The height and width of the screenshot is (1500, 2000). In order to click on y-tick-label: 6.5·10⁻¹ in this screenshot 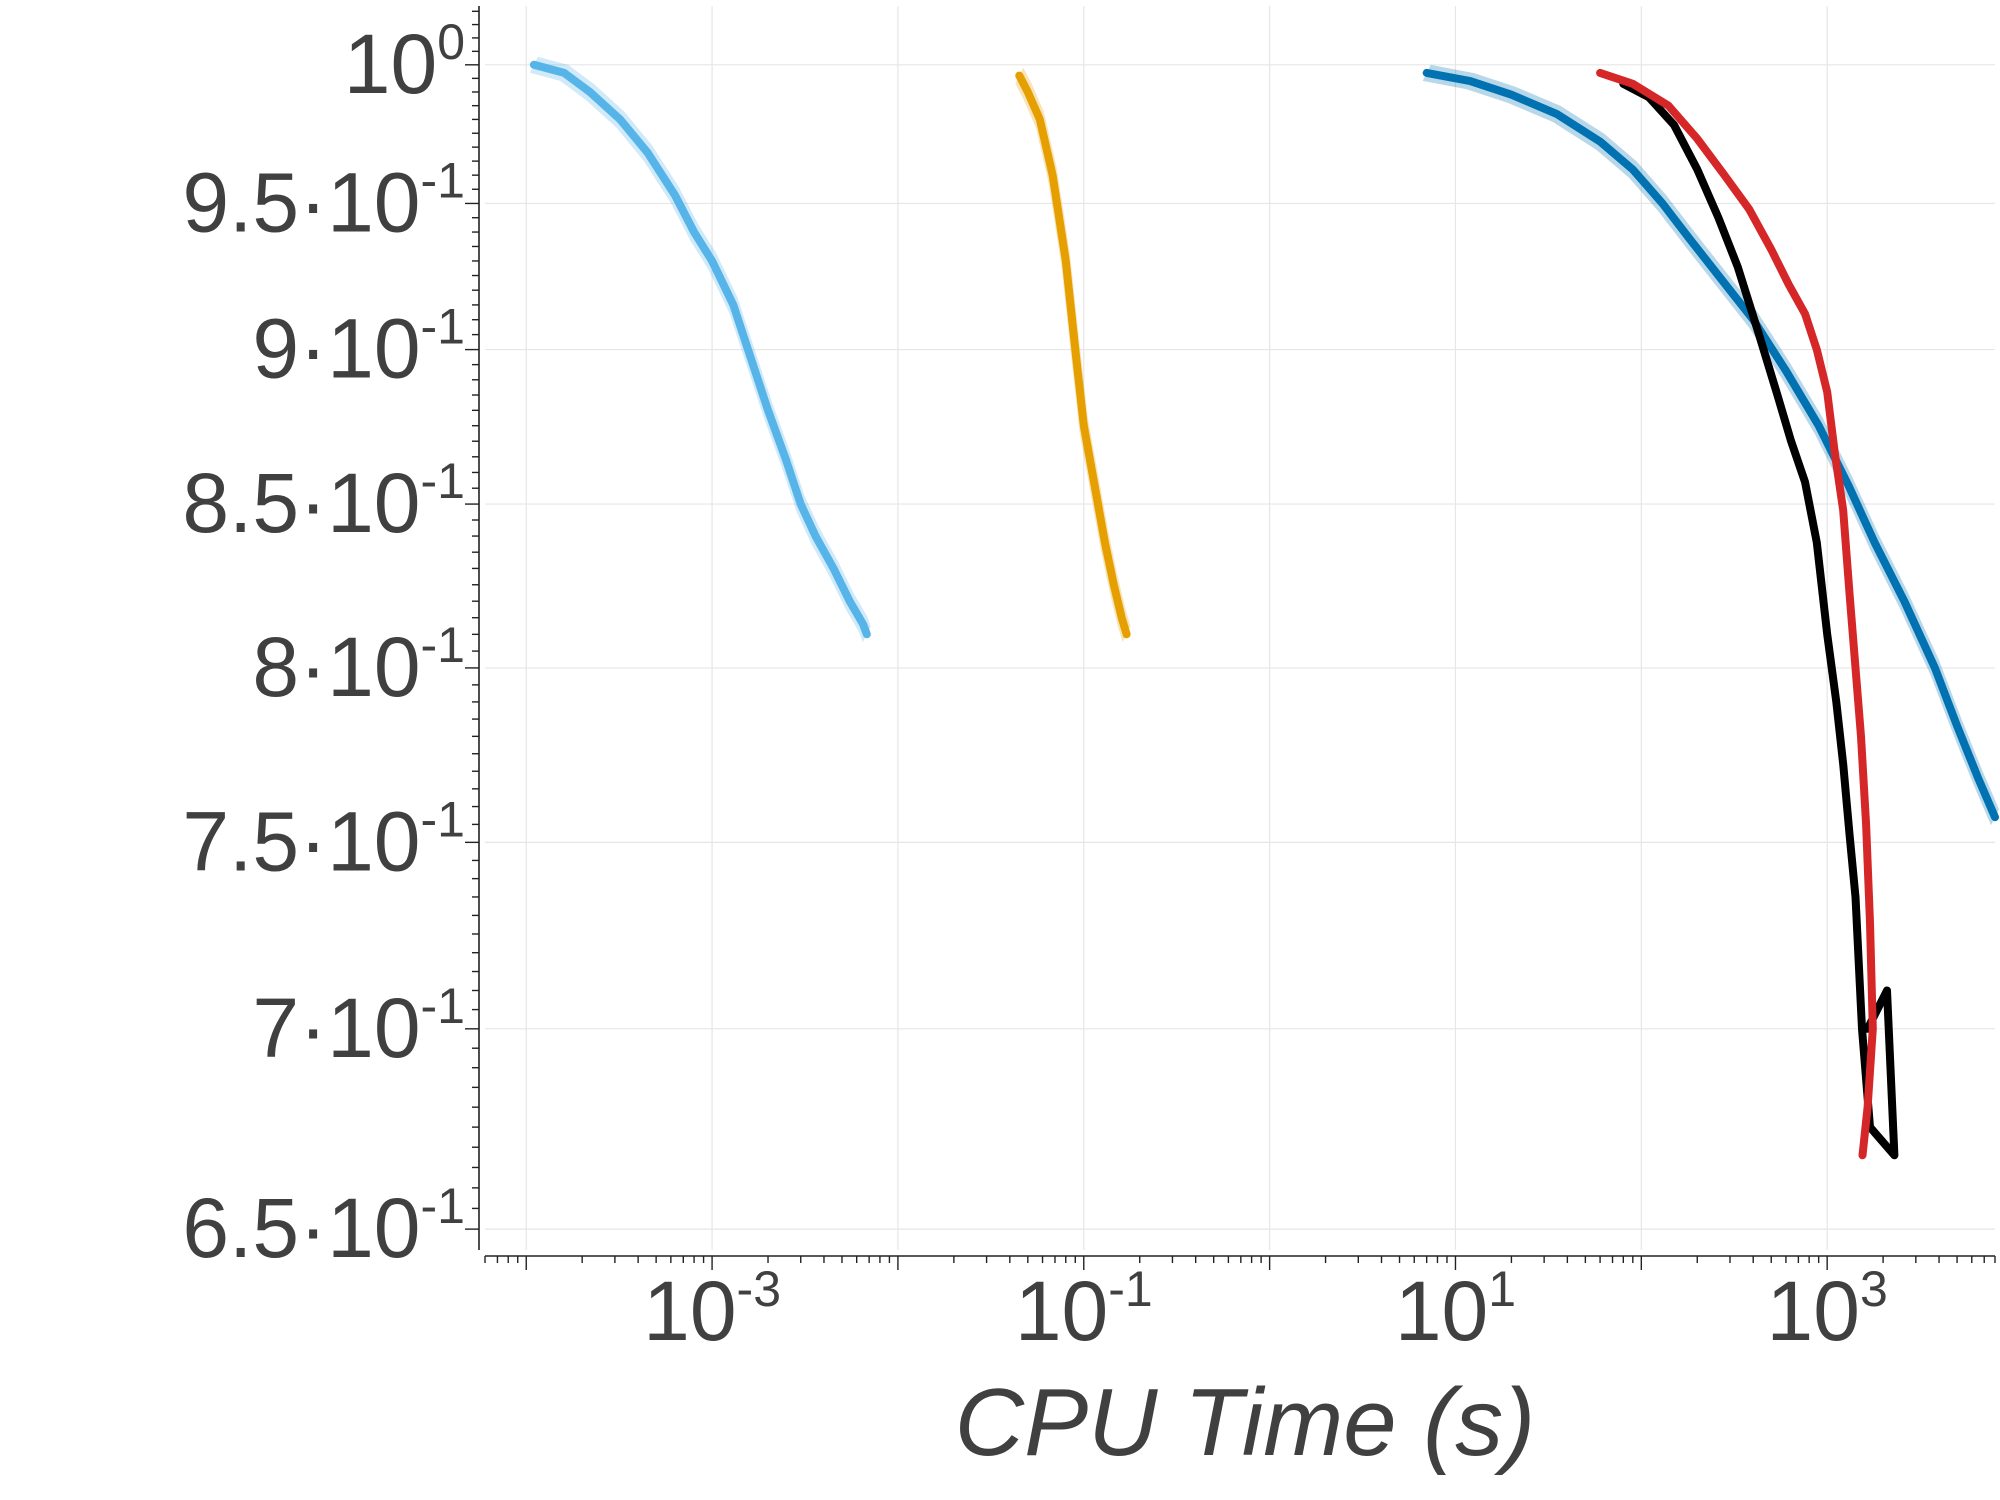, I will do `click(323, 1226)`.